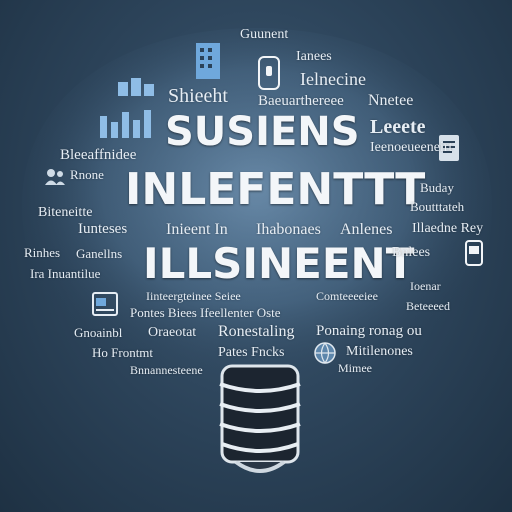 The width and height of the screenshot is (512, 512). What do you see at coordinates (251, 352) in the screenshot?
I see `word: Pates Fncks` at bounding box center [251, 352].